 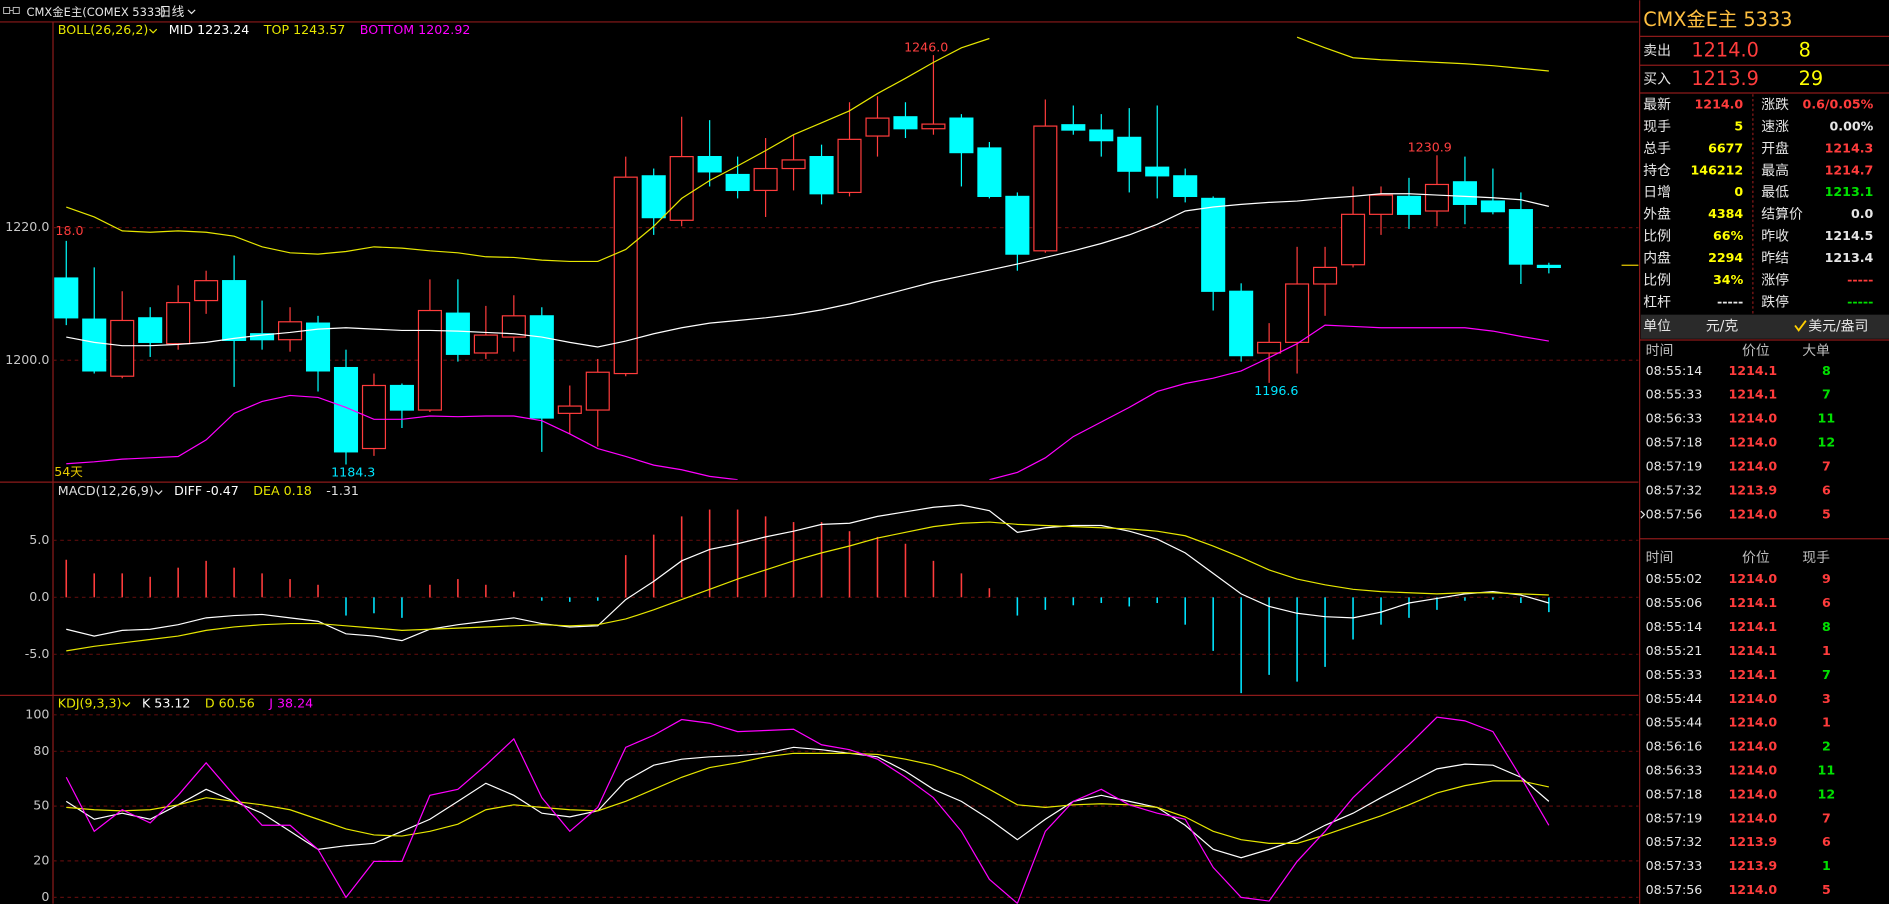 I want to click on header-icon, so click(x=11, y=10).